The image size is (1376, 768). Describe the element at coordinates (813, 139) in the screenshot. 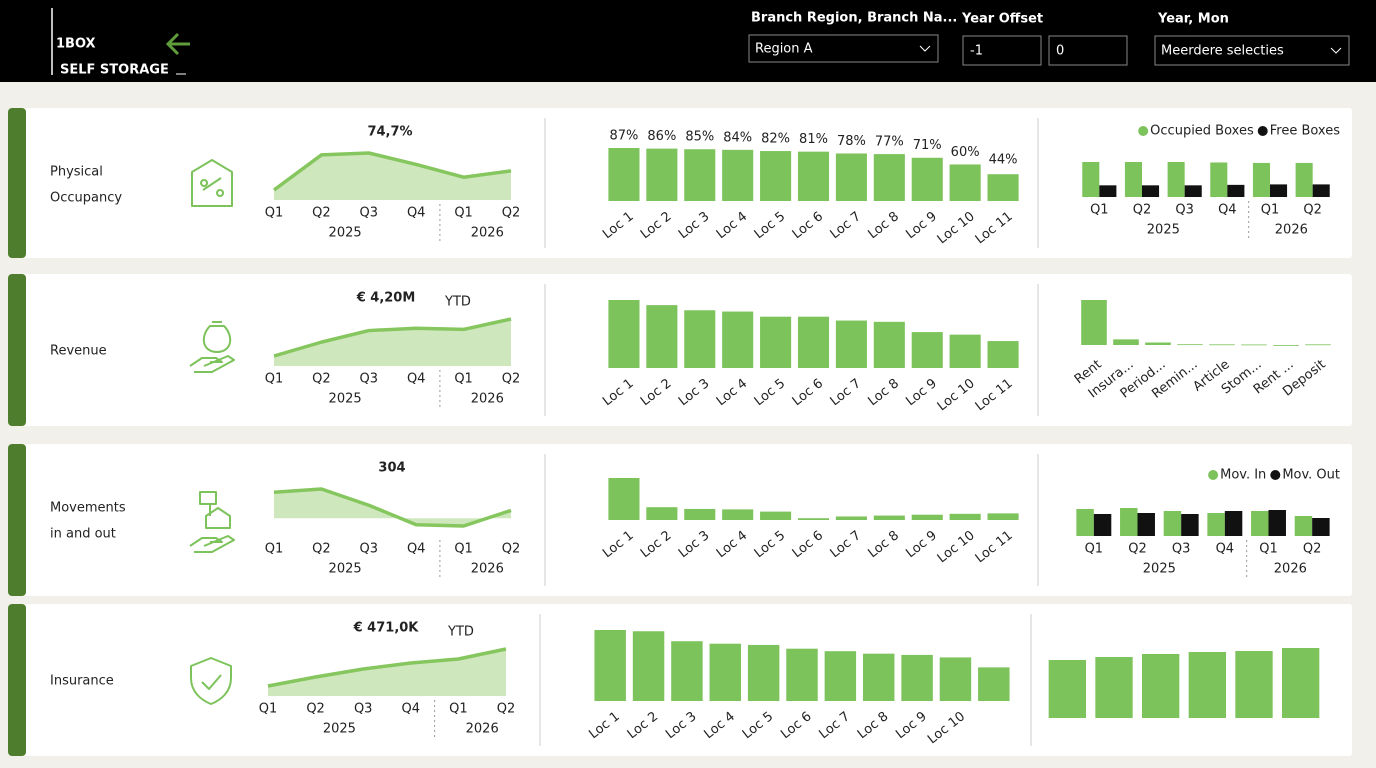

I see `data-label: 81%` at that location.